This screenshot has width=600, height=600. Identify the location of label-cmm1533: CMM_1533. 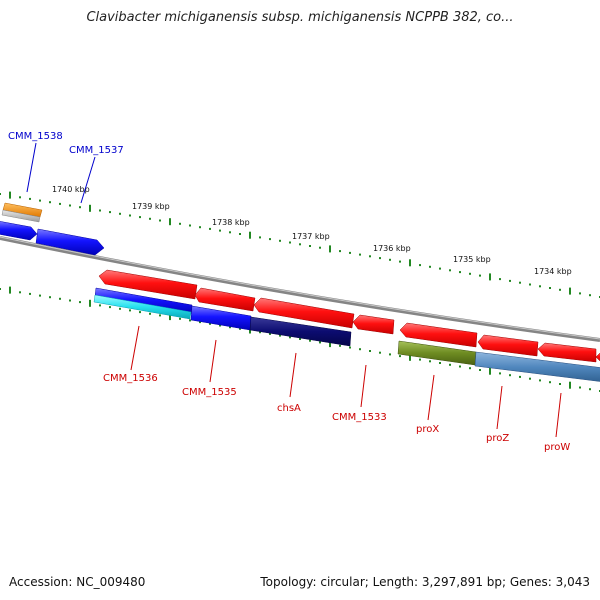
(359, 417).